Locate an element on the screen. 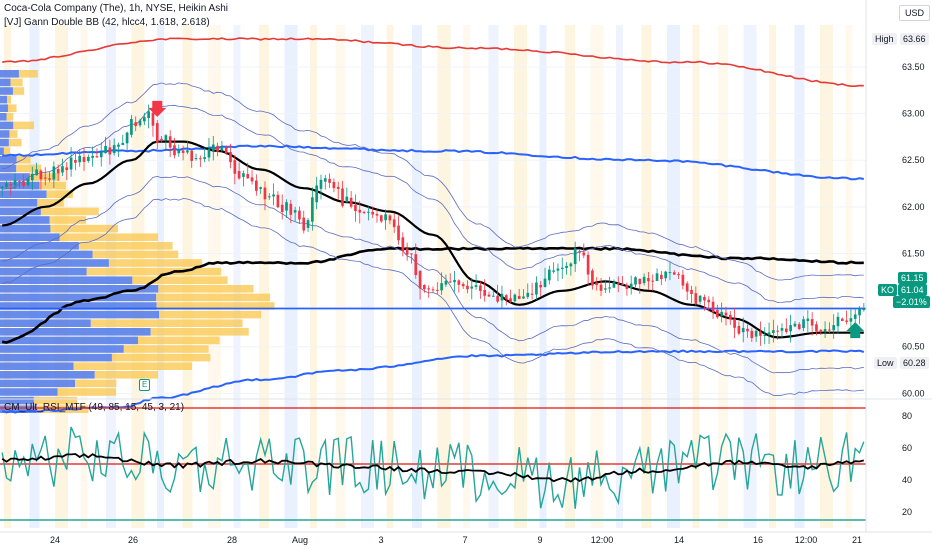 The image size is (932, 550). y-tick-label: 62.50 is located at coordinates (913, 160).